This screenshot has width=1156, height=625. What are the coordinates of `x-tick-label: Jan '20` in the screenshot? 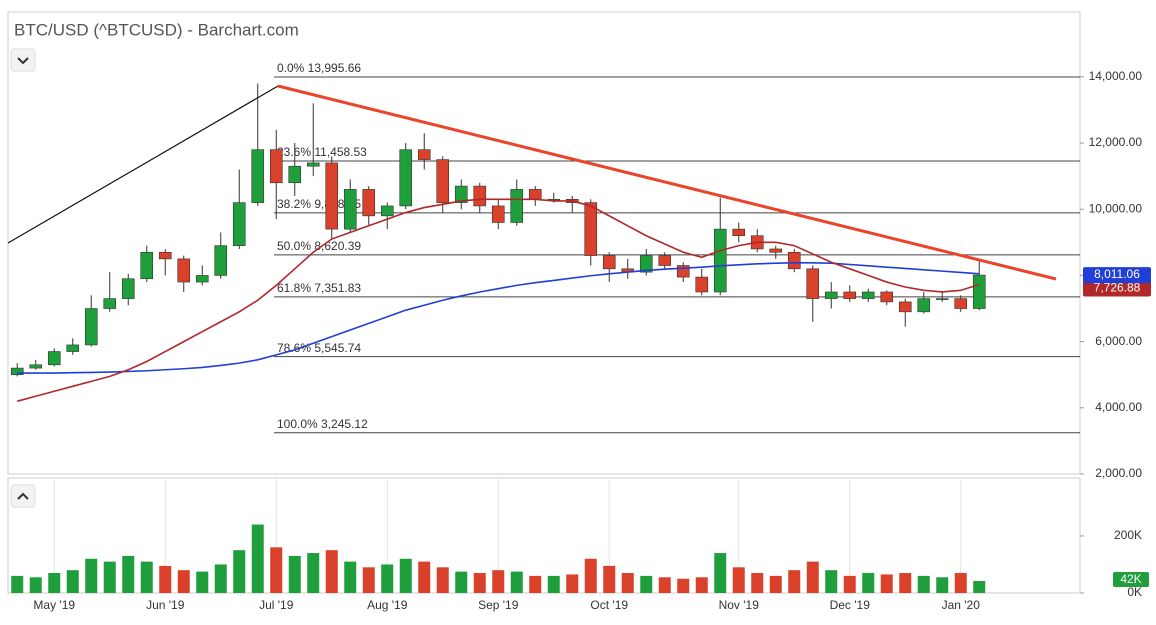 It's located at (961, 605).